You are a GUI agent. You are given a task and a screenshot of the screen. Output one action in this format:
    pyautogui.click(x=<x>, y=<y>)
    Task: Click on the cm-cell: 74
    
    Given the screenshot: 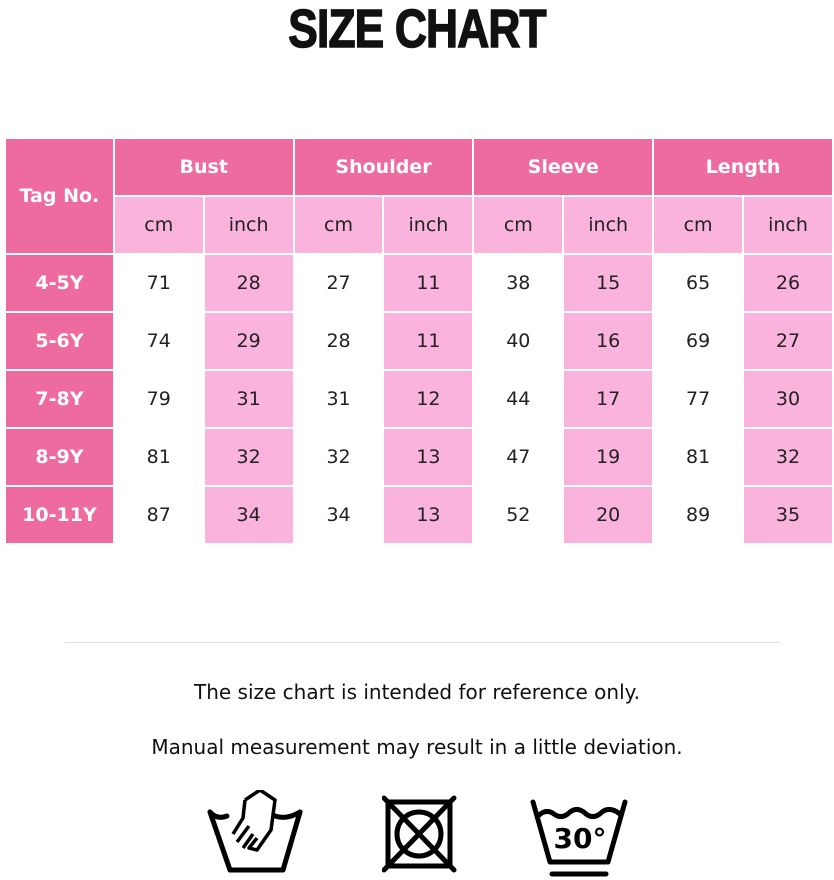 What is the action you would take?
    pyautogui.click(x=158, y=341)
    